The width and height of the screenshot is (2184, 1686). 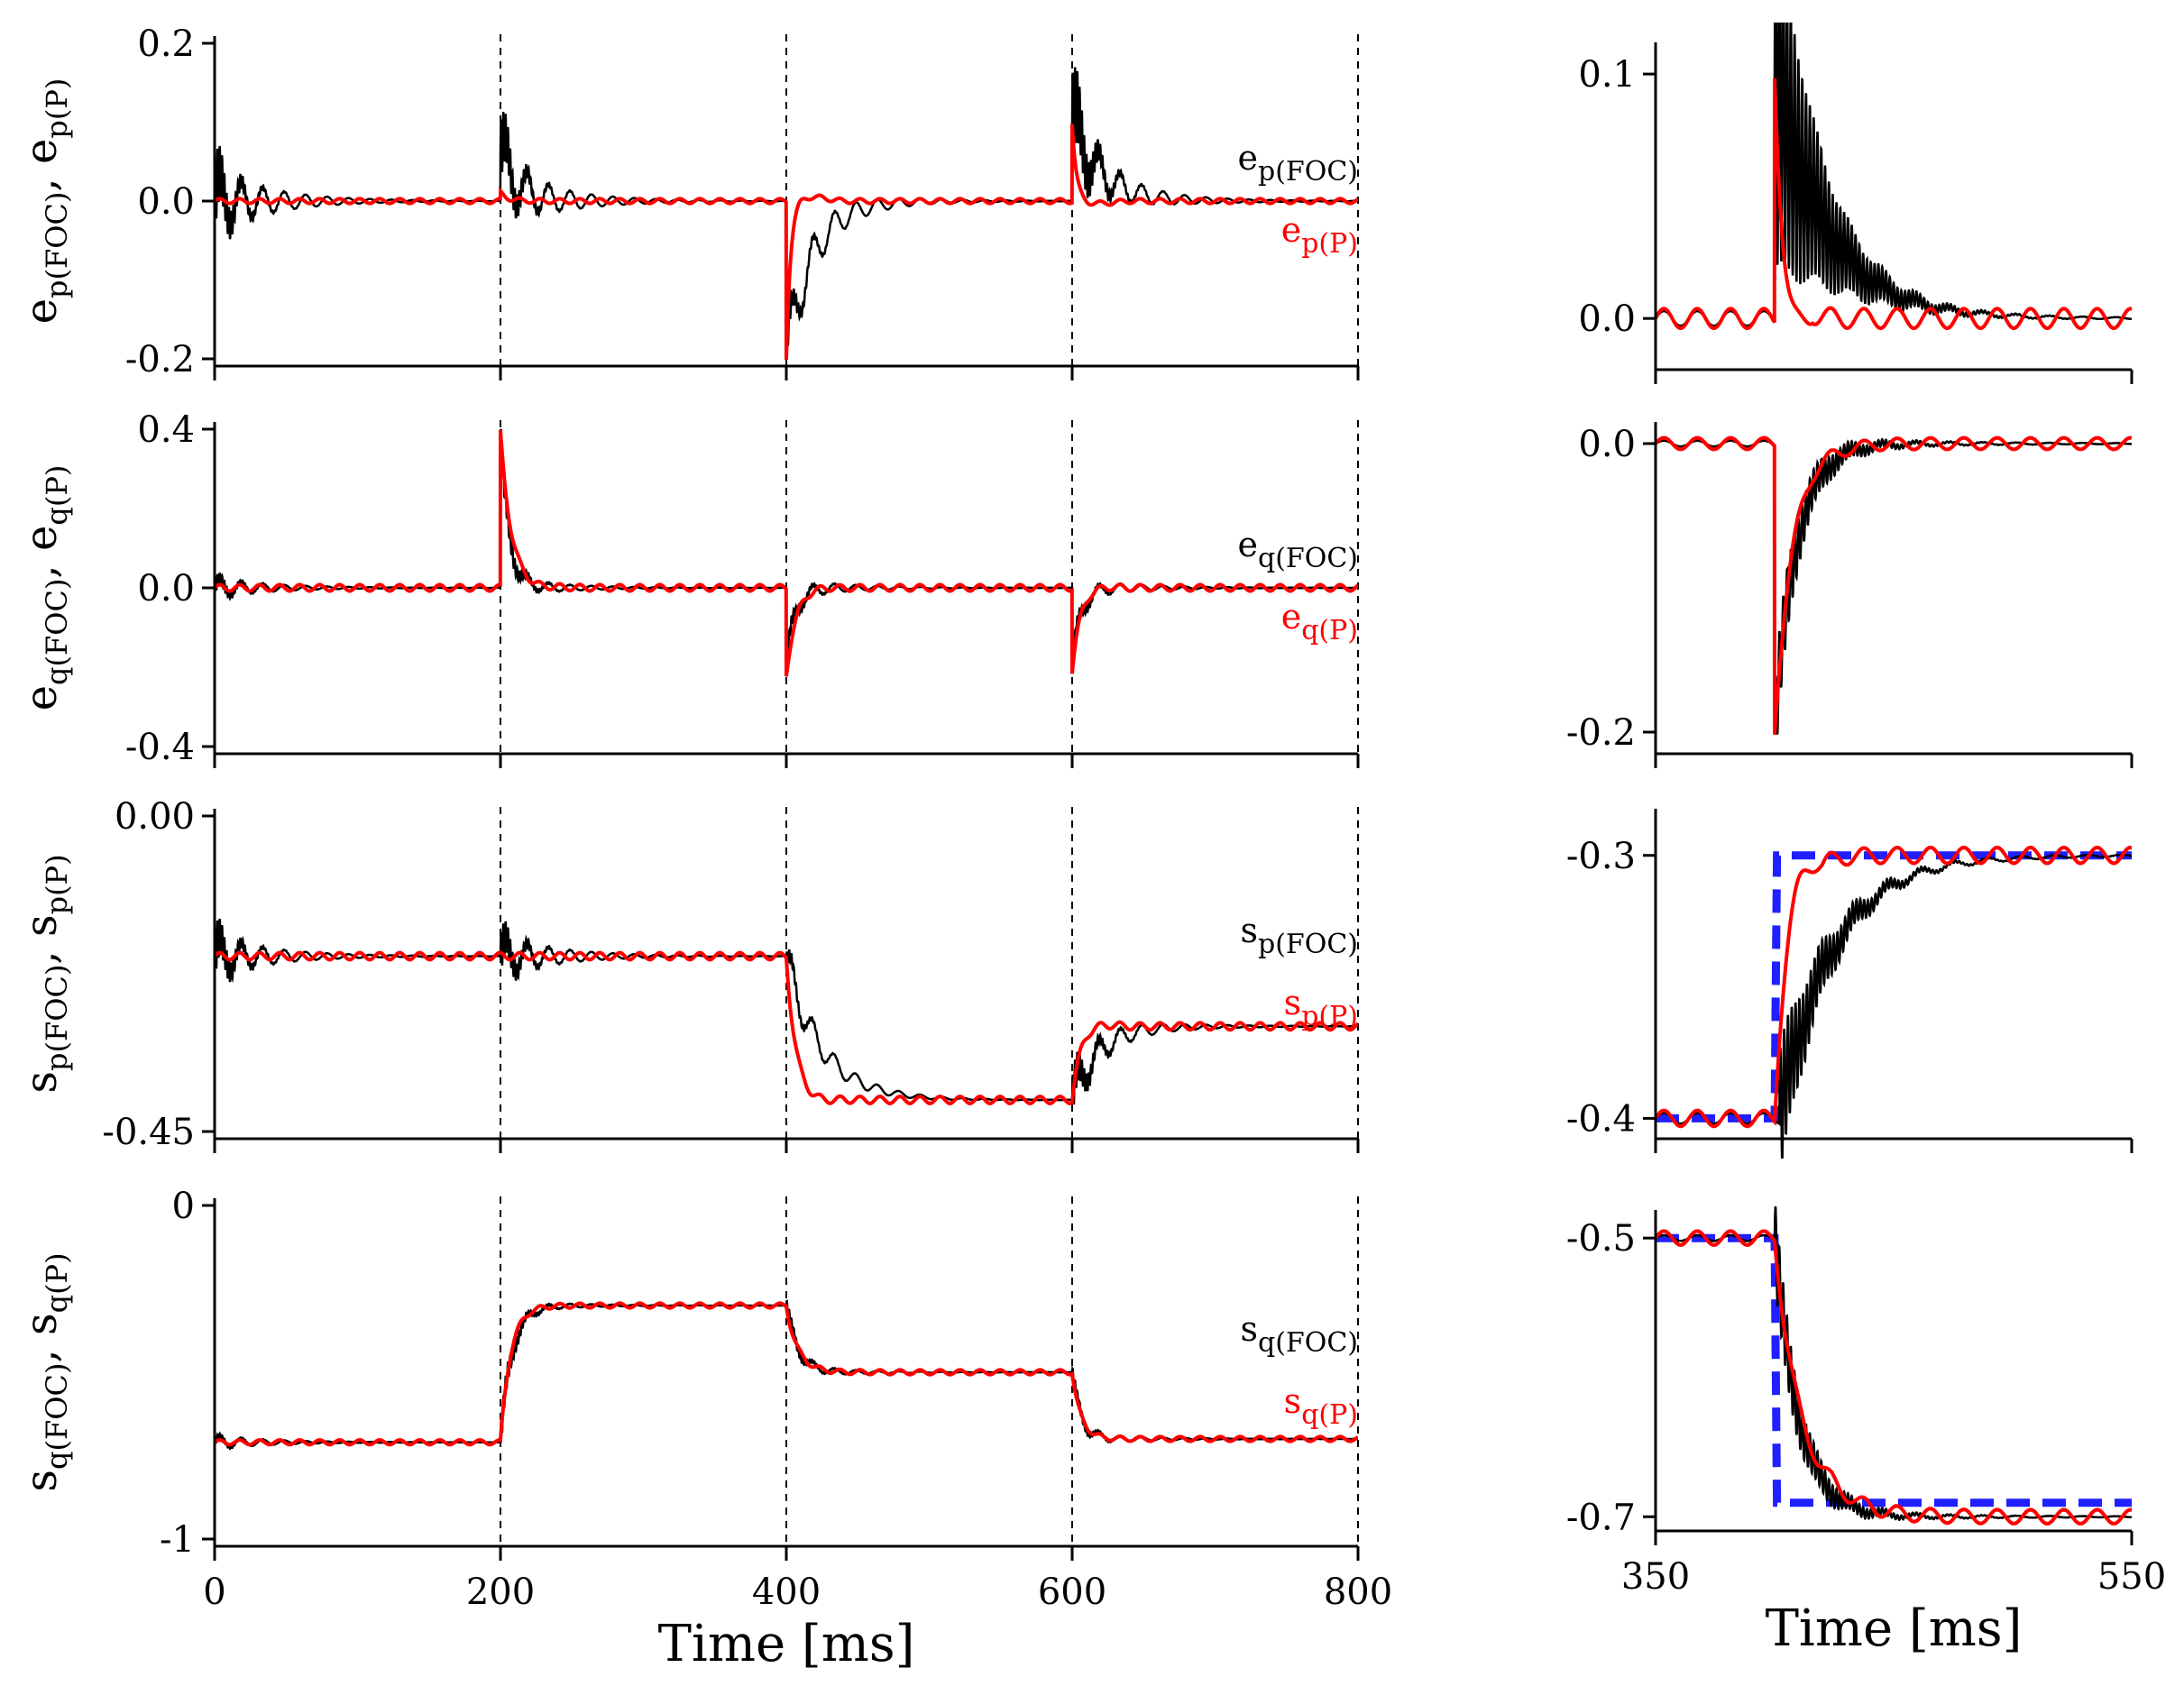 What do you see at coordinates (1072, 1592) in the screenshot?
I see `x-tick-label: 600` at bounding box center [1072, 1592].